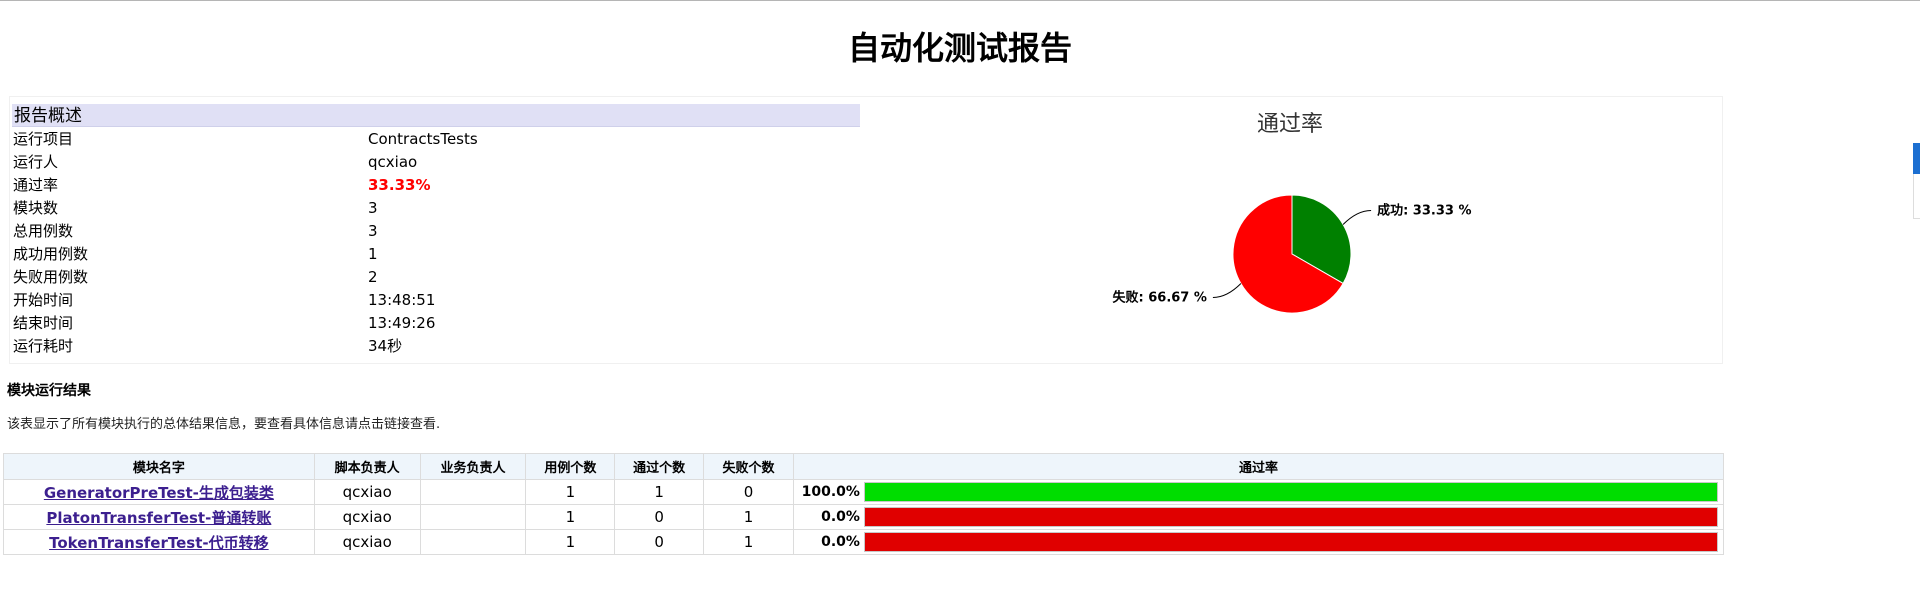 This screenshot has height=590, width=1920. I want to click on overview-label: 运行项目, so click(43, 139).